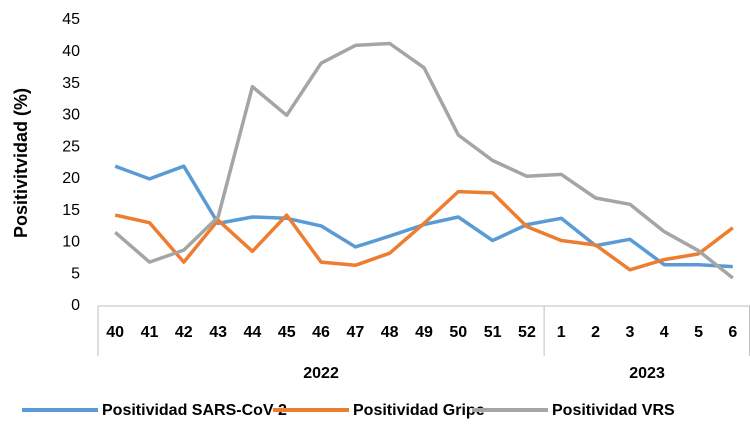 Image resolution: width=750 pixels, height=424 pixels. Describe the element at coordinates (613, 410) in the screenshot. I see `legend-label: Positividad VRS` at that location.